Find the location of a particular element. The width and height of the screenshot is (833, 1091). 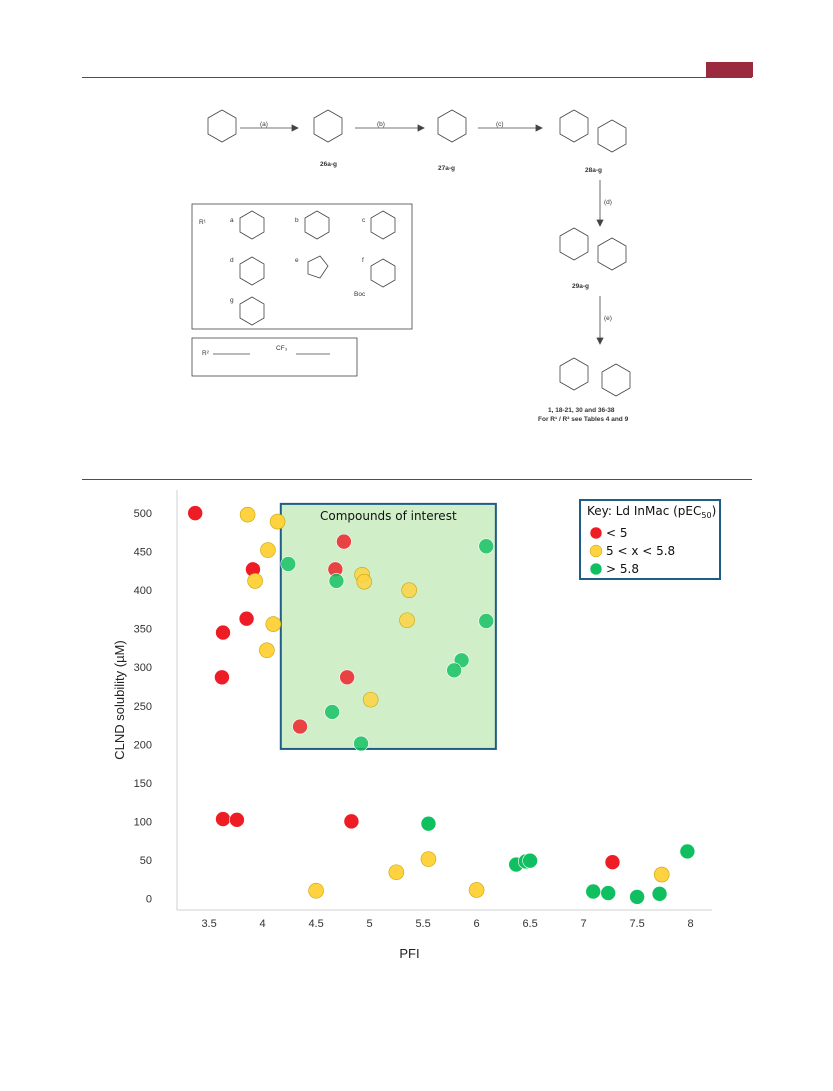

r1d-ring is located at coordinates (252, 271).